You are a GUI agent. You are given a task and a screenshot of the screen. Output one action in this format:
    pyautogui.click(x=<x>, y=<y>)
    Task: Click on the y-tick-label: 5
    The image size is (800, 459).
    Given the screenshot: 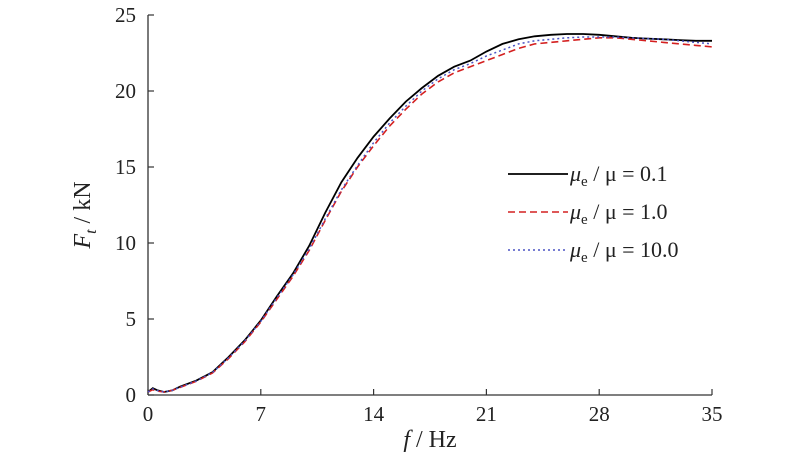 What is the action you would take?
    pyautogui.click(x=131, y=319)
    